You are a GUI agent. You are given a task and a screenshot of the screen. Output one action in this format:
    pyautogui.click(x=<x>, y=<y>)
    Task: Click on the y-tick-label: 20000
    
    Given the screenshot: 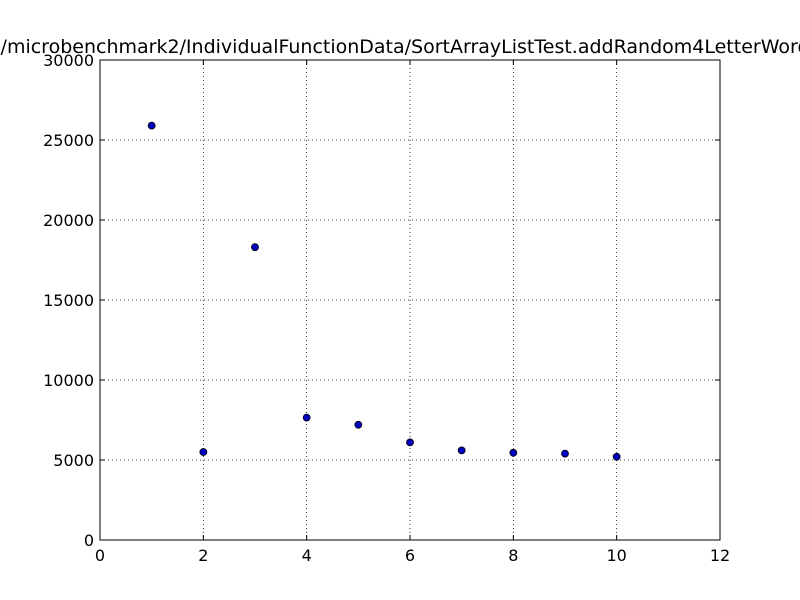 What is the action you would take?
    pyautogui.click(x=68, y=220)
    